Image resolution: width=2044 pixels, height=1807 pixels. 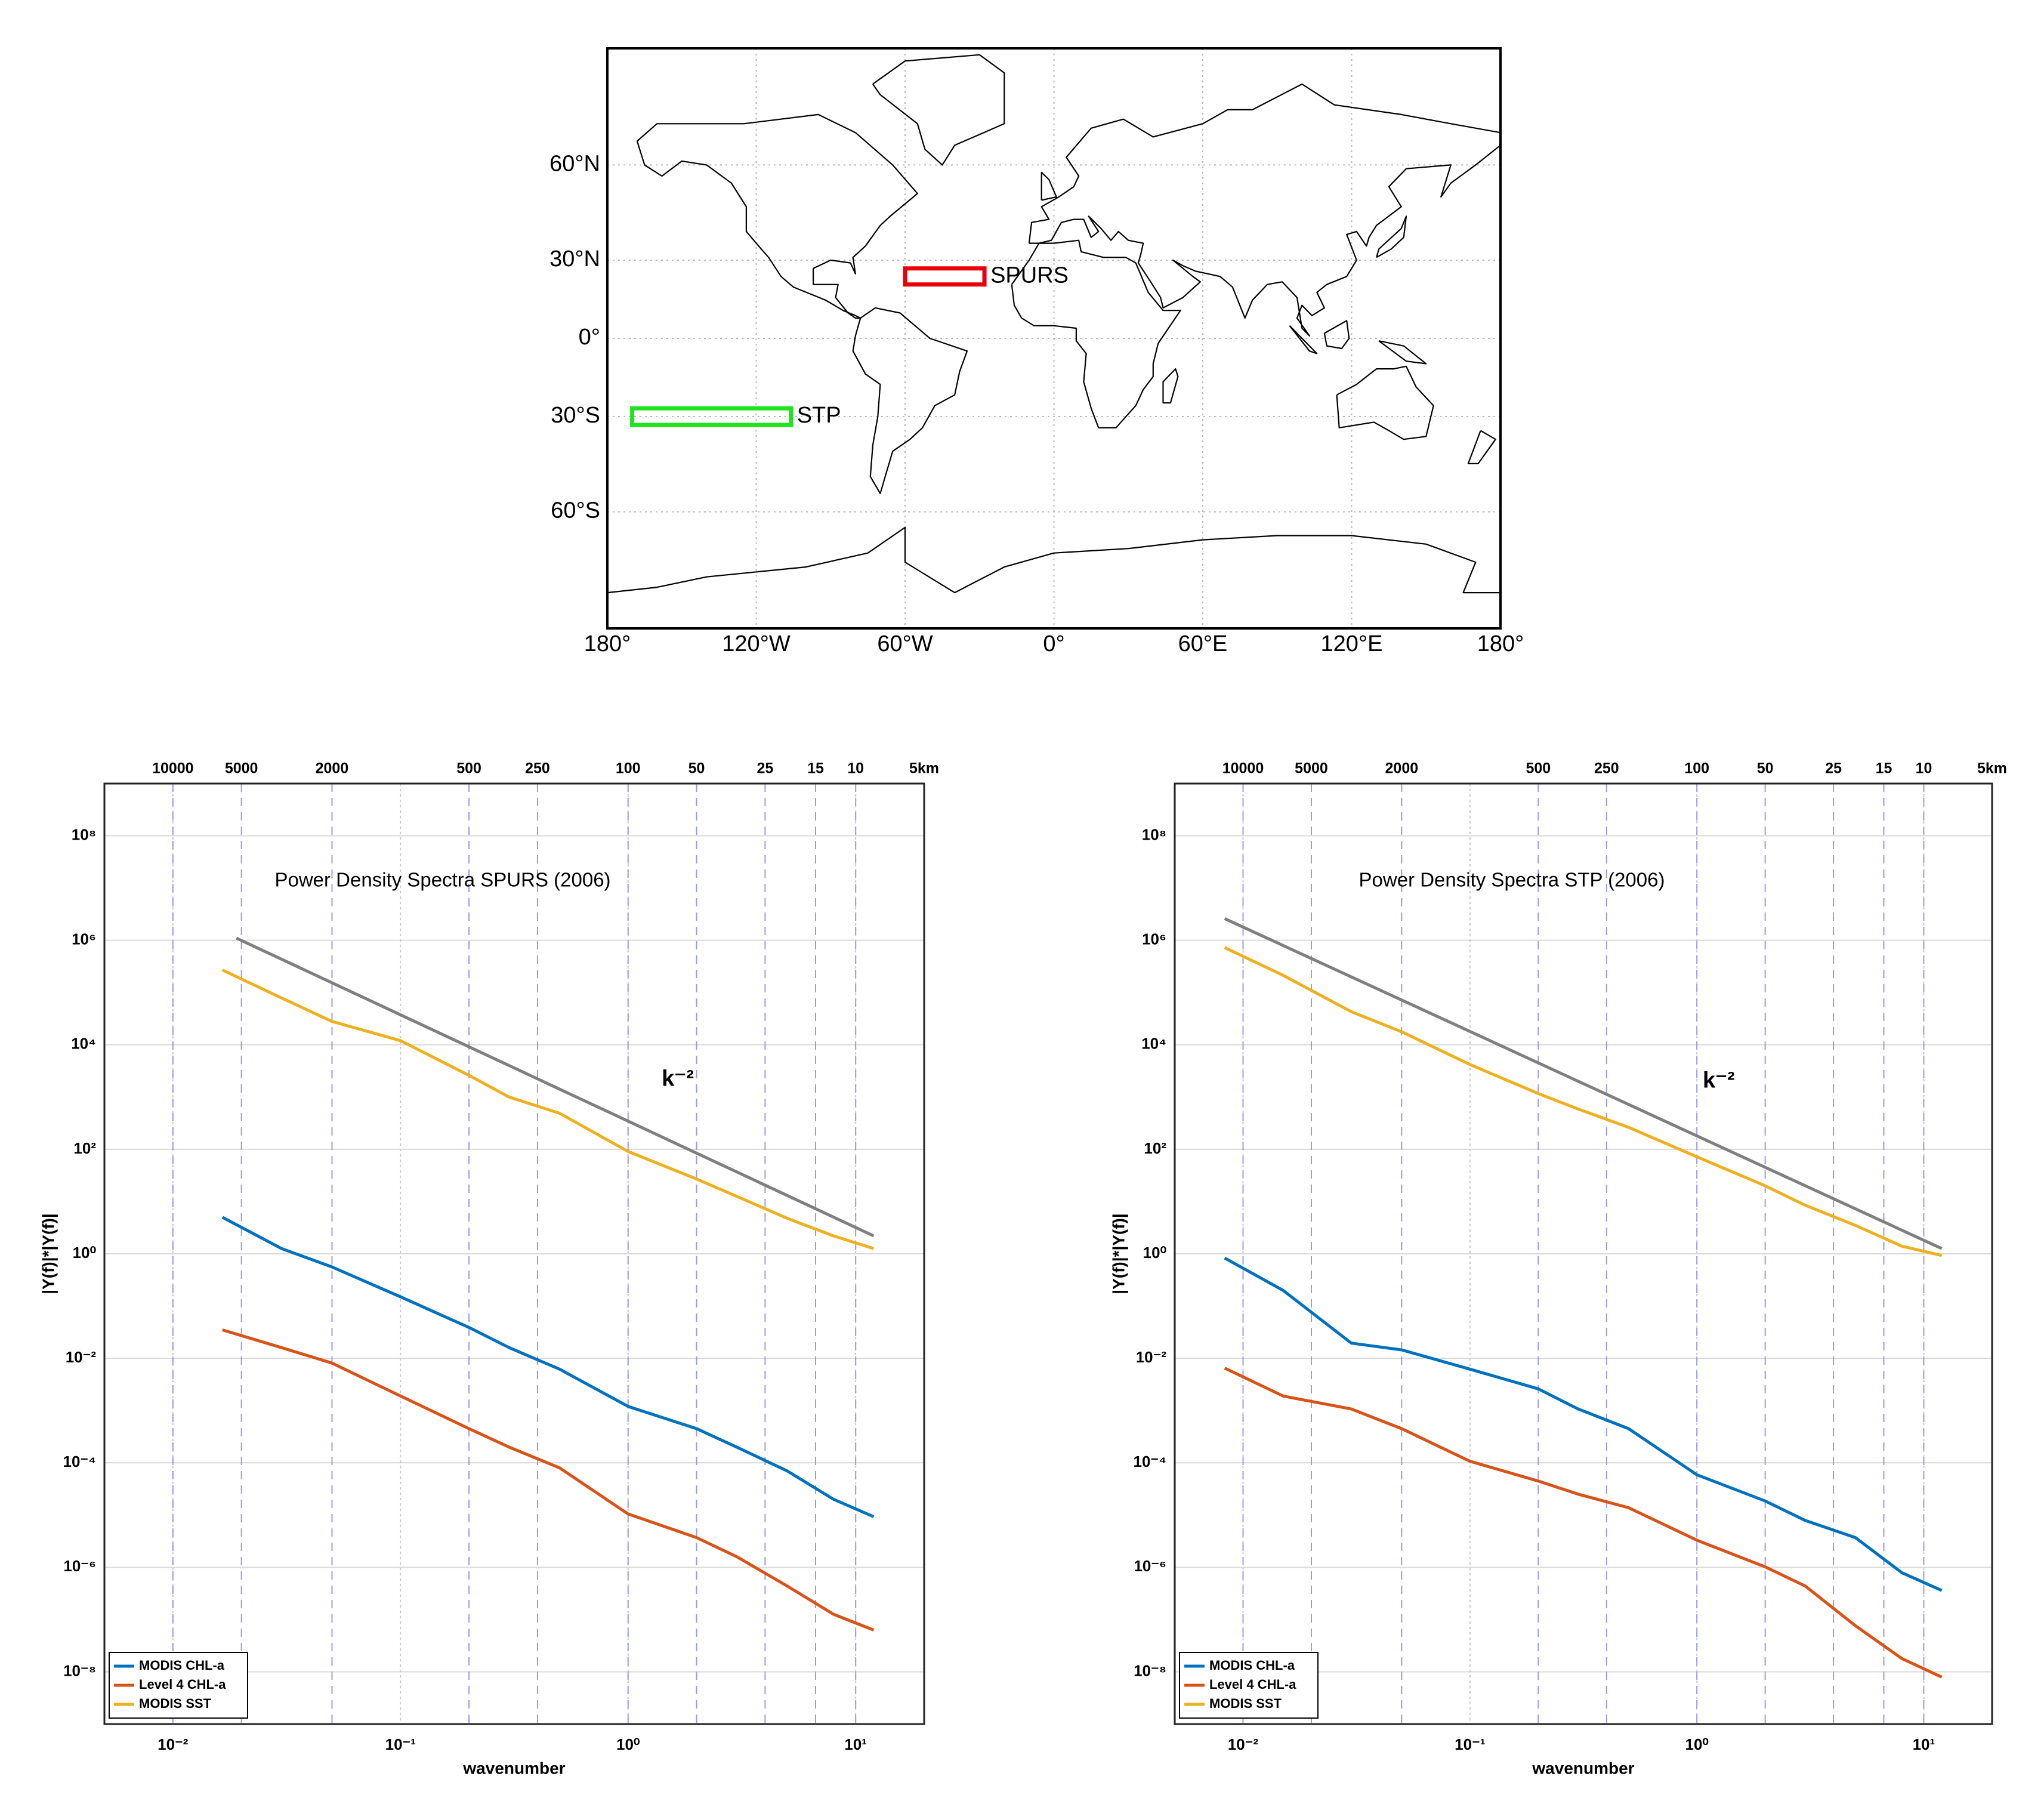 I want to click on y-tick-label: 30°N, so click(x=574, y=259).